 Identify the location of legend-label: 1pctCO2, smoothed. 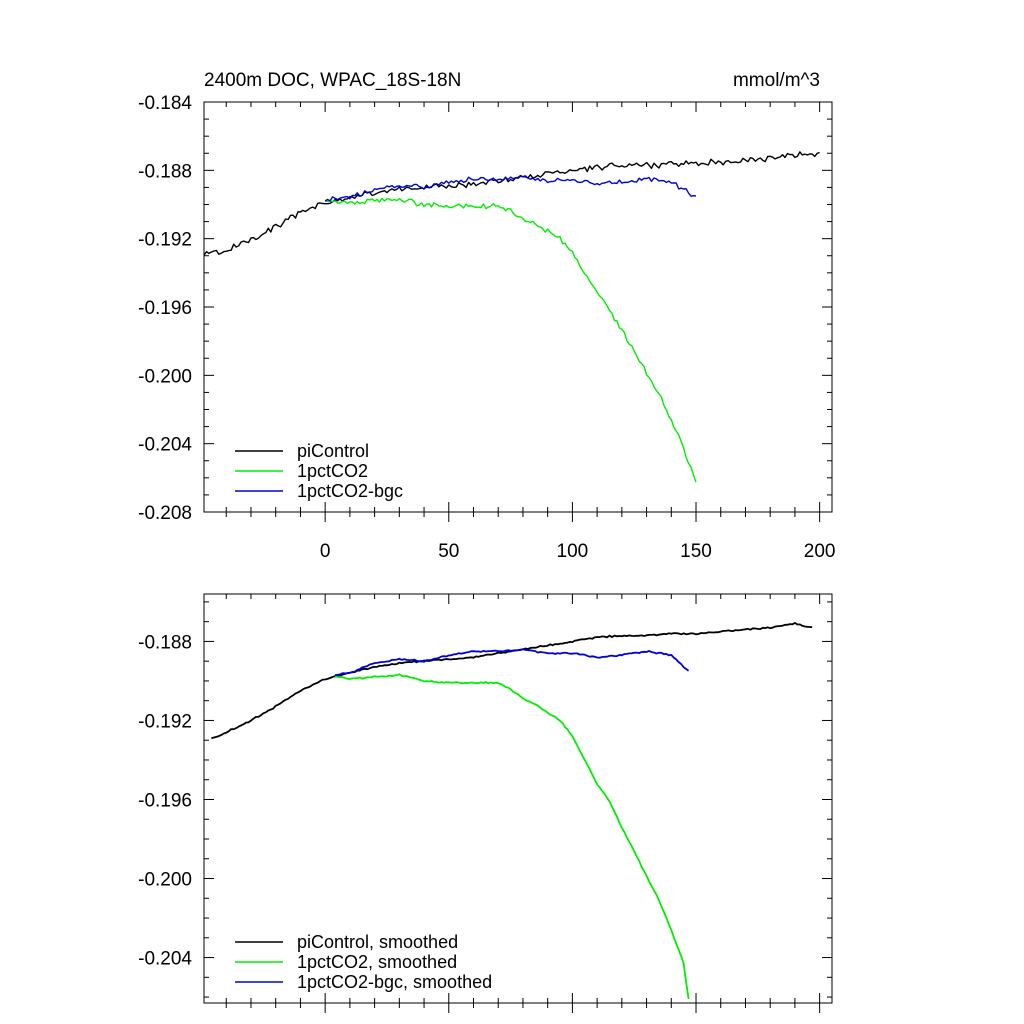
(377, 962).